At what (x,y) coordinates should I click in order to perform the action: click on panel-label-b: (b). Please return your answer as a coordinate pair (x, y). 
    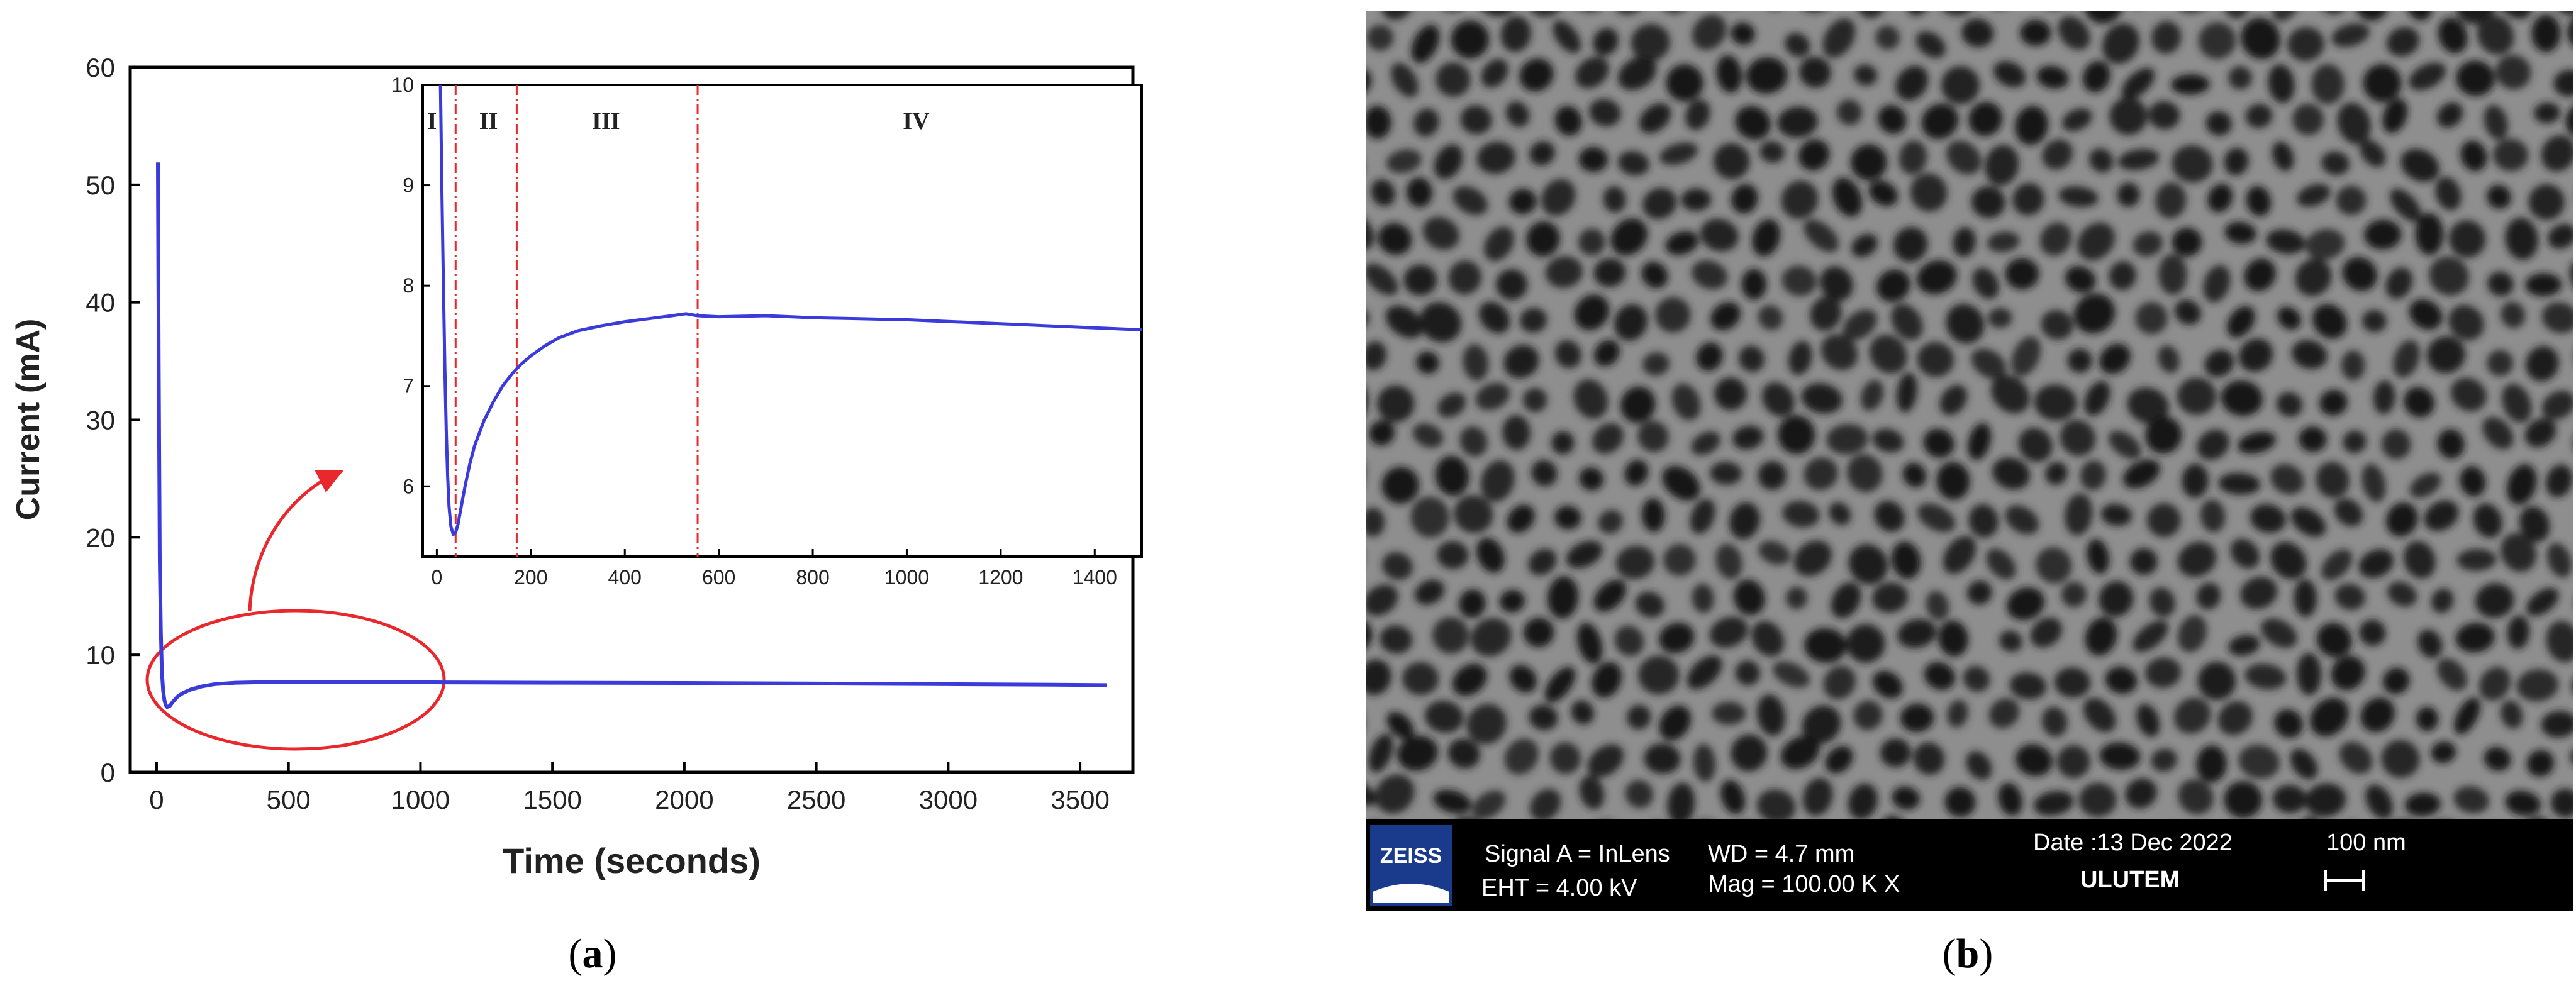
    Looking at the image, I should click on (1968, 954).